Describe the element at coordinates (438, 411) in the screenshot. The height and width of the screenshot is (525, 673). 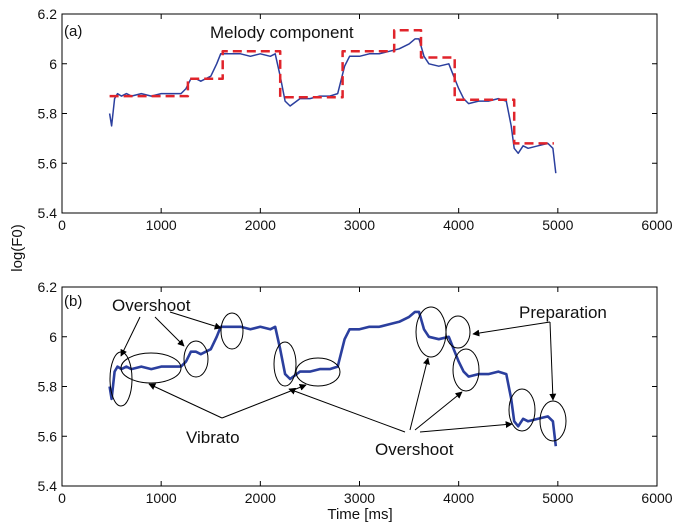
I see `arrow-overshoot-b3` at that location.